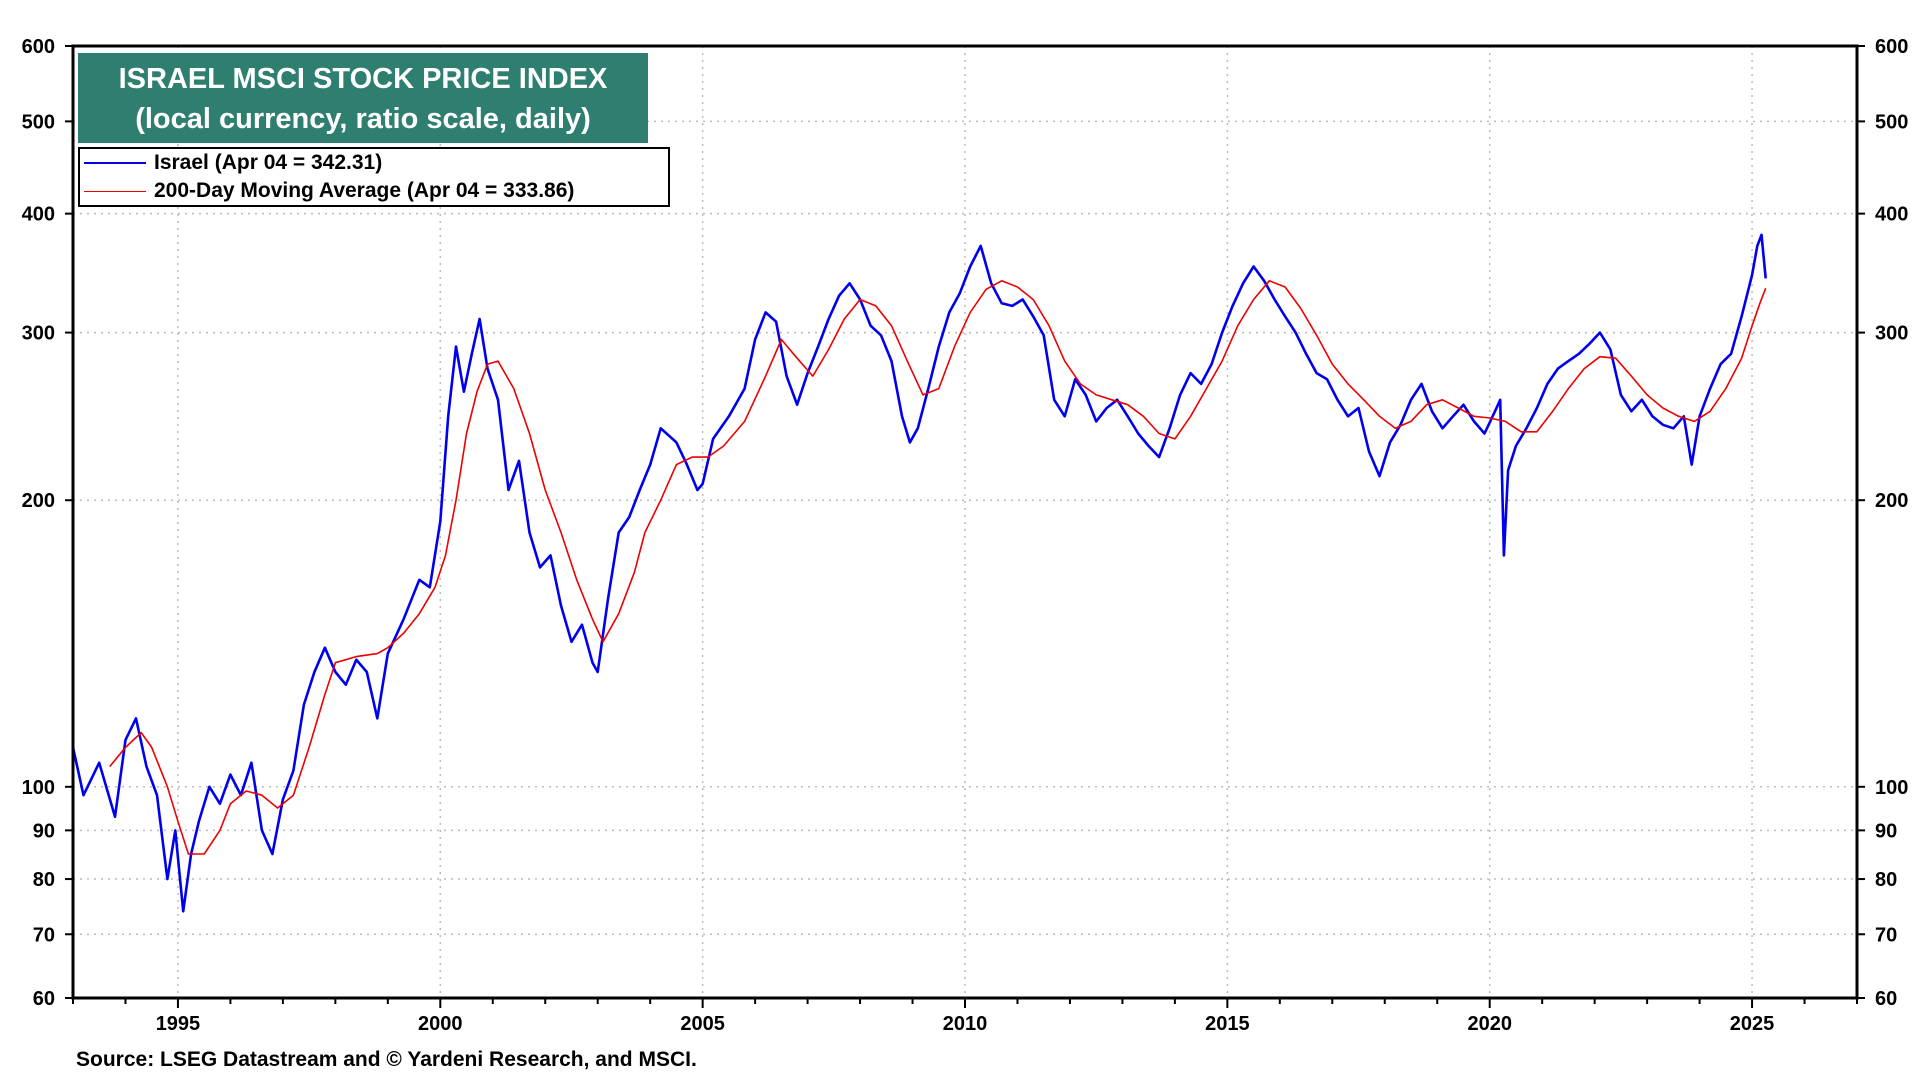  What do you see at coordinates (44, 831) in the screenshot?
I see `y-tick-label-left: 90` at bounding box center [44, 831].